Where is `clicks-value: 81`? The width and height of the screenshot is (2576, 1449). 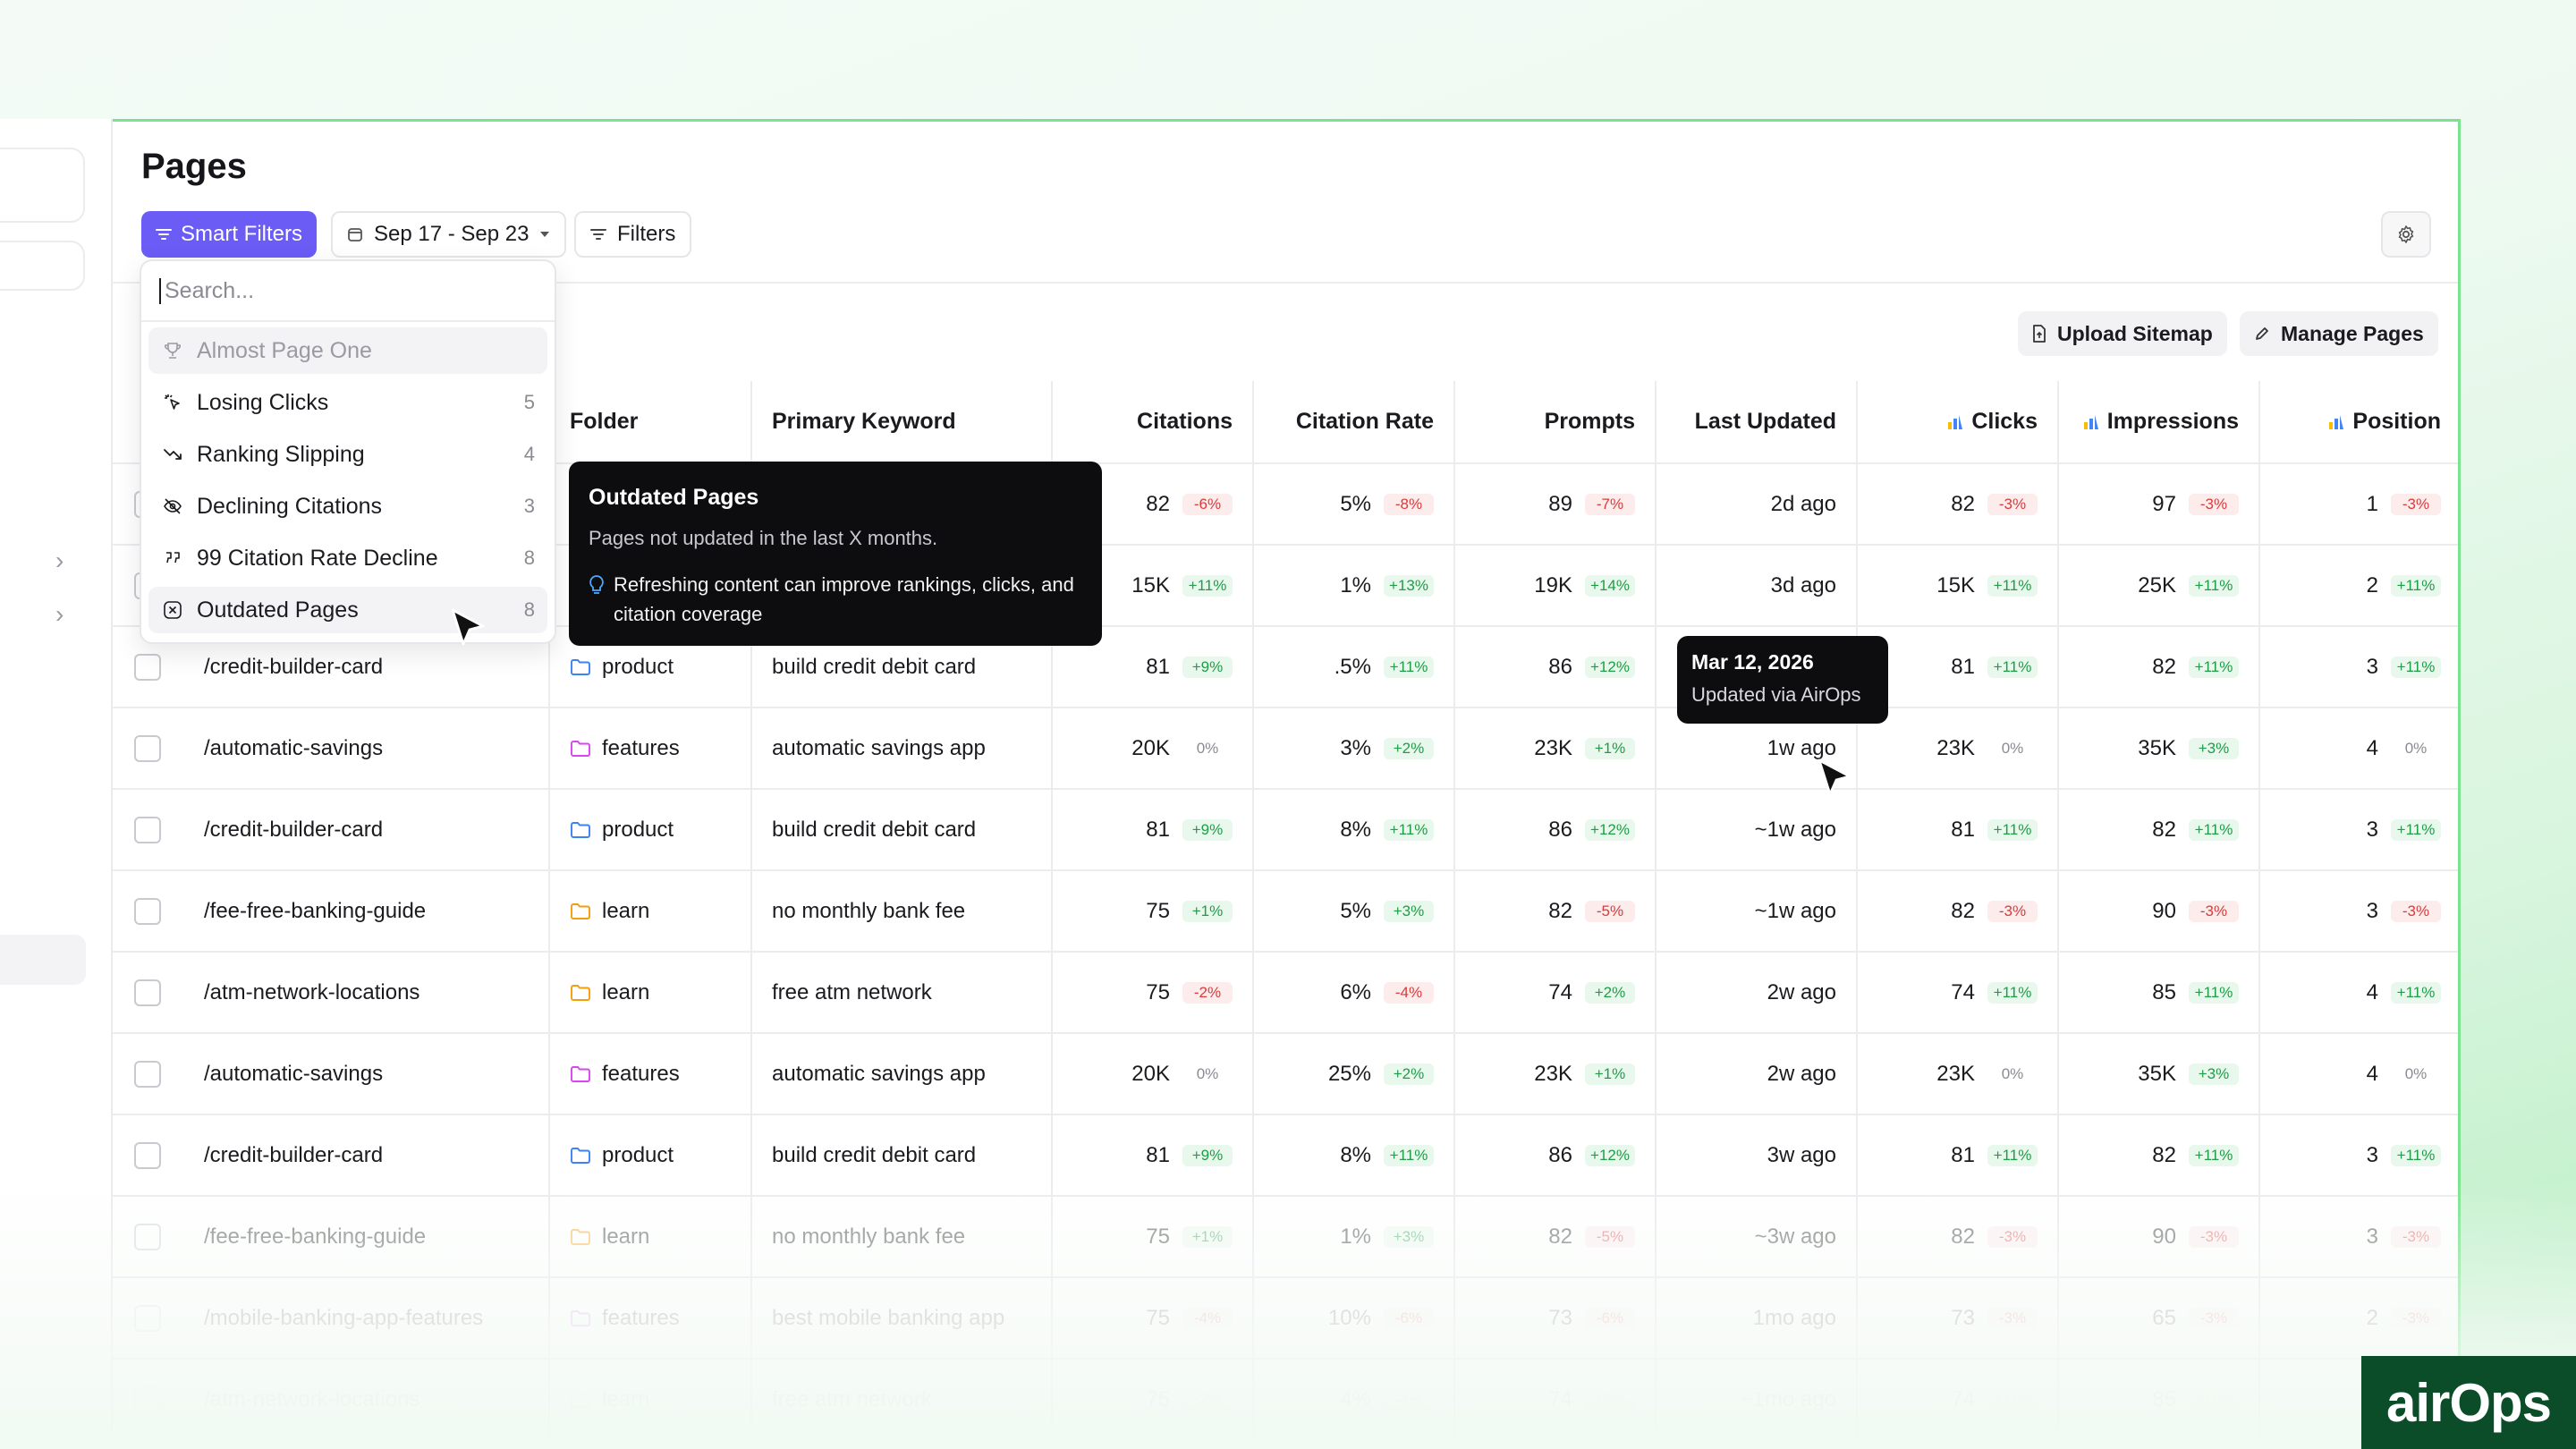
clicks-value: 81 is located at coordinates (1963, 829).